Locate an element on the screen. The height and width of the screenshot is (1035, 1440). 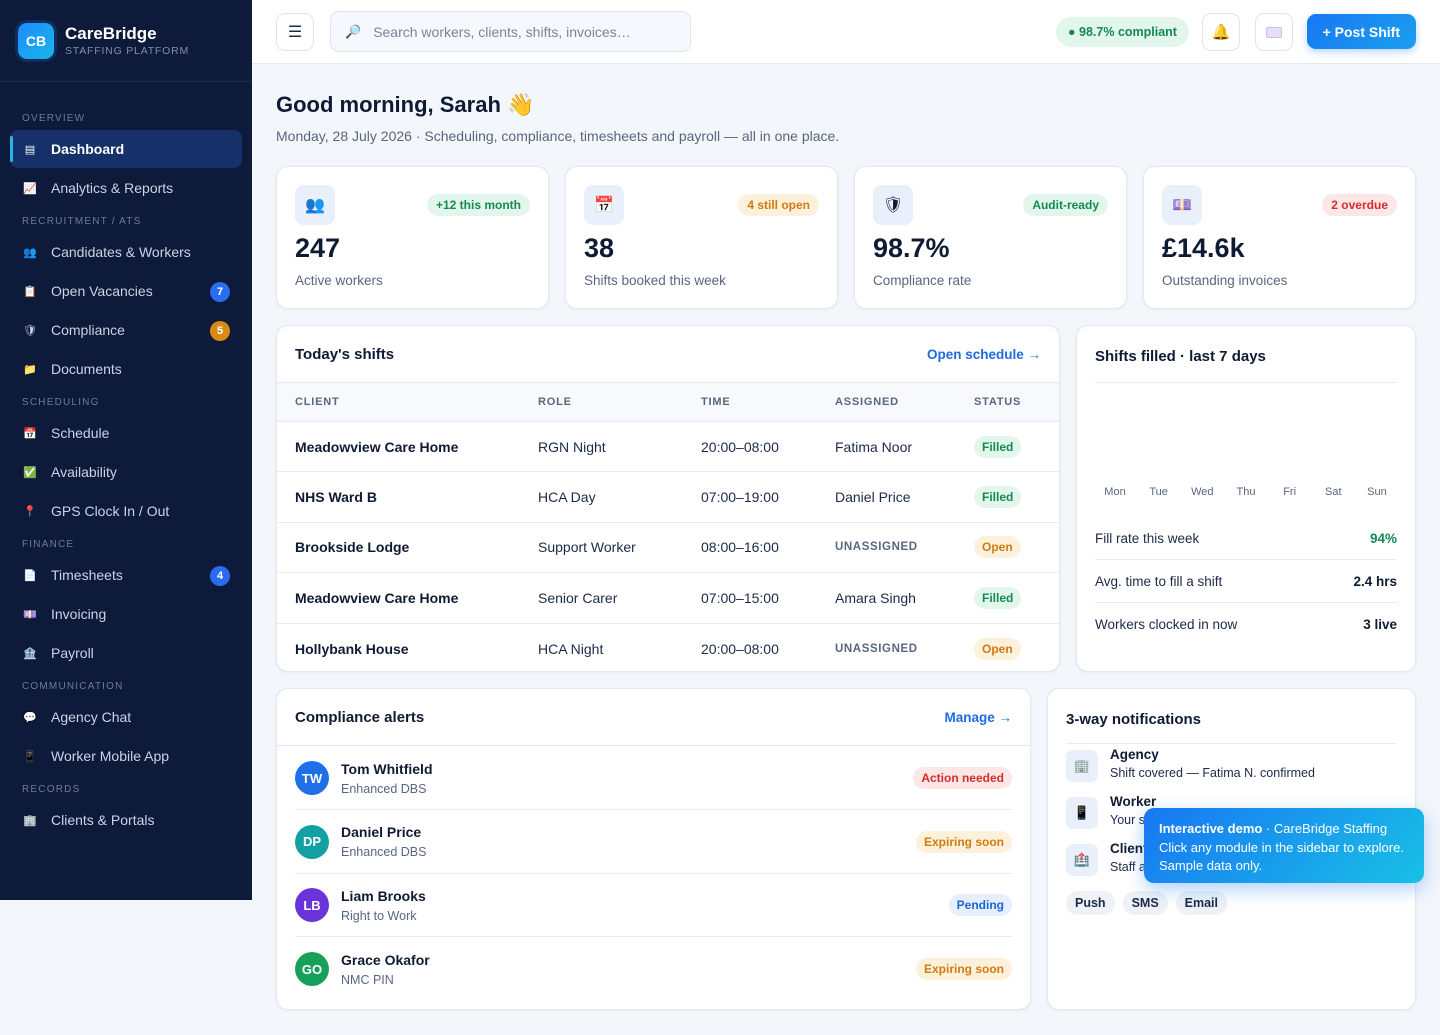
alert-name: Liam Brooks is located at coordinates (383, 895).